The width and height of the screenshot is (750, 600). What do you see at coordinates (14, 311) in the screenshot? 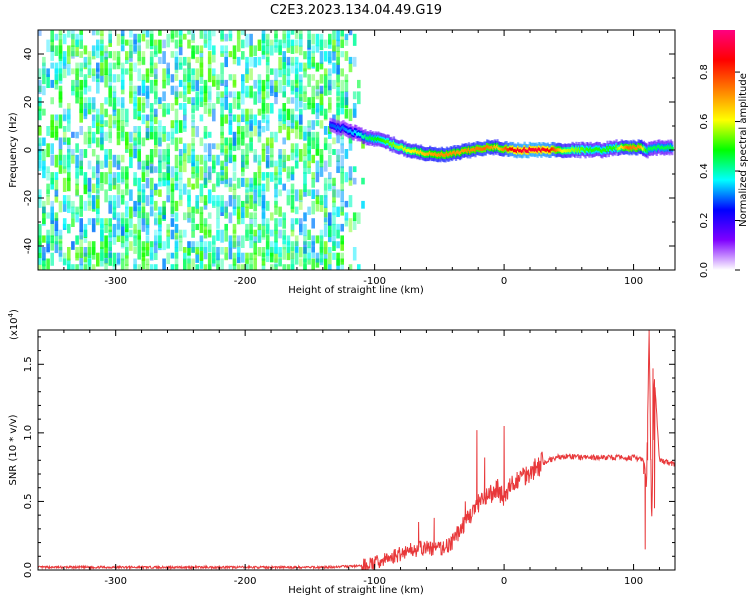
I see `snr-y-multiplier-suffix: )` at bounding box center [14, 311].